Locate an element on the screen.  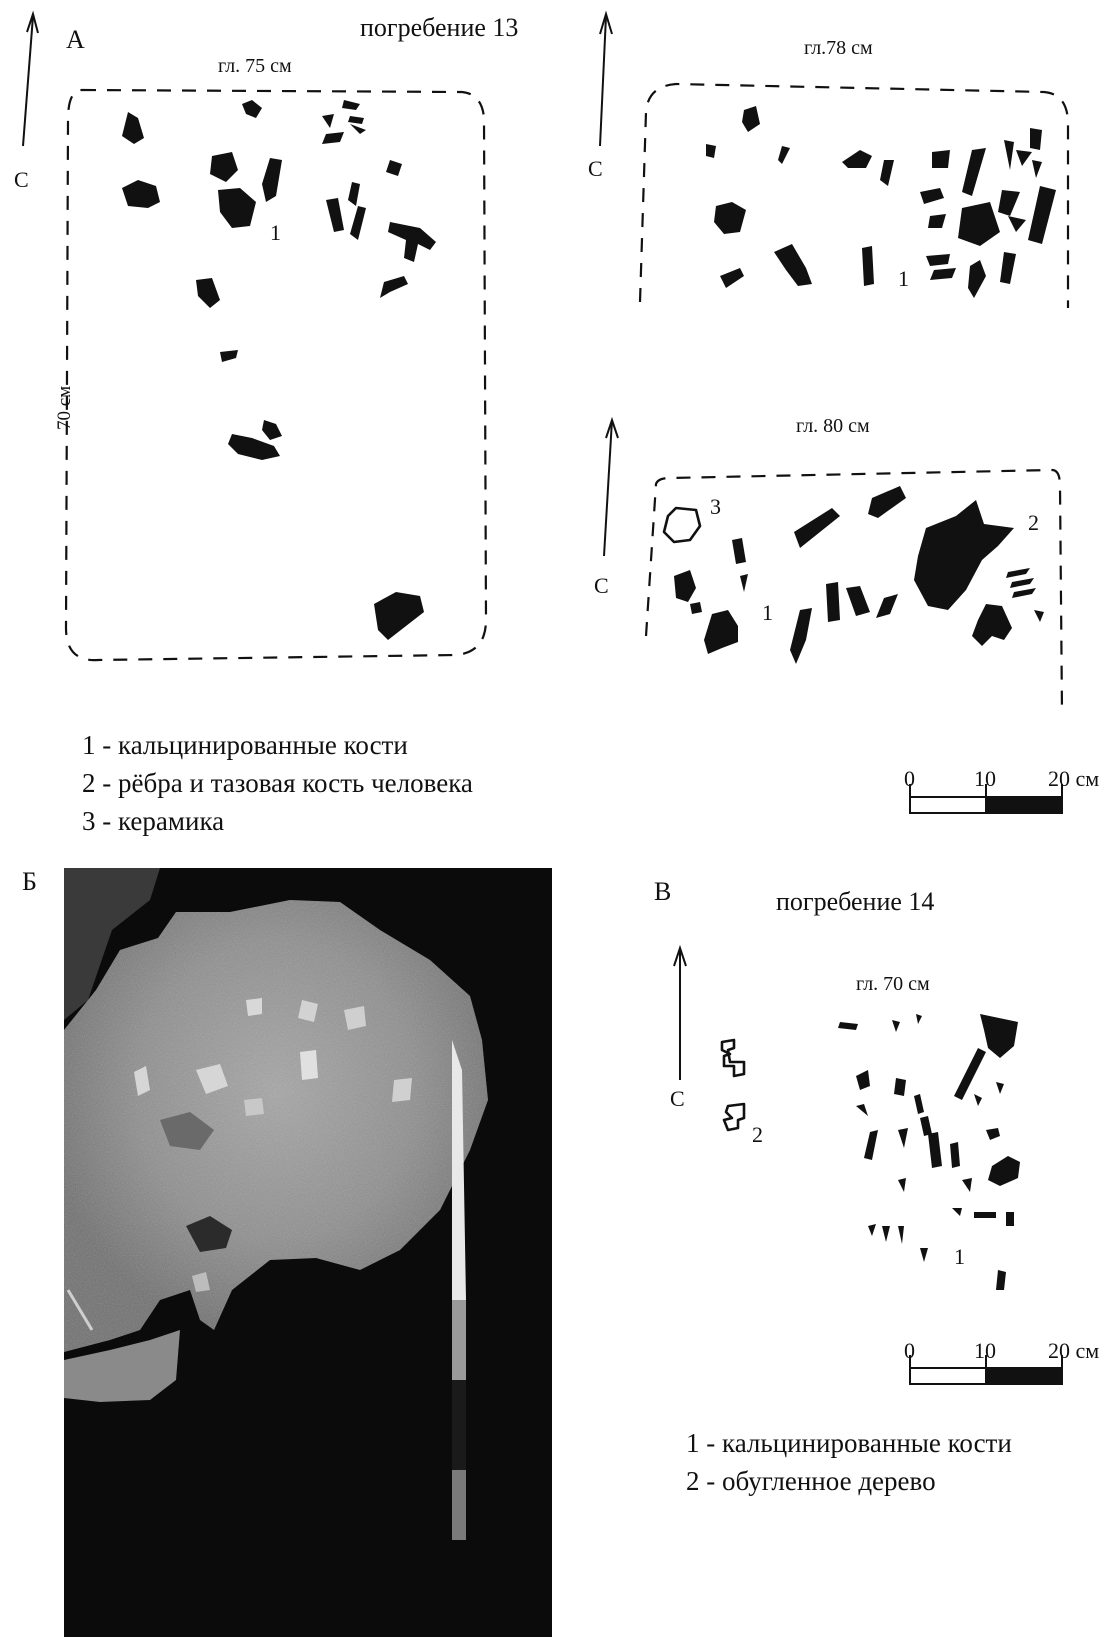
plan-1-marker-1: 1 is located at coordinates (275, 232).